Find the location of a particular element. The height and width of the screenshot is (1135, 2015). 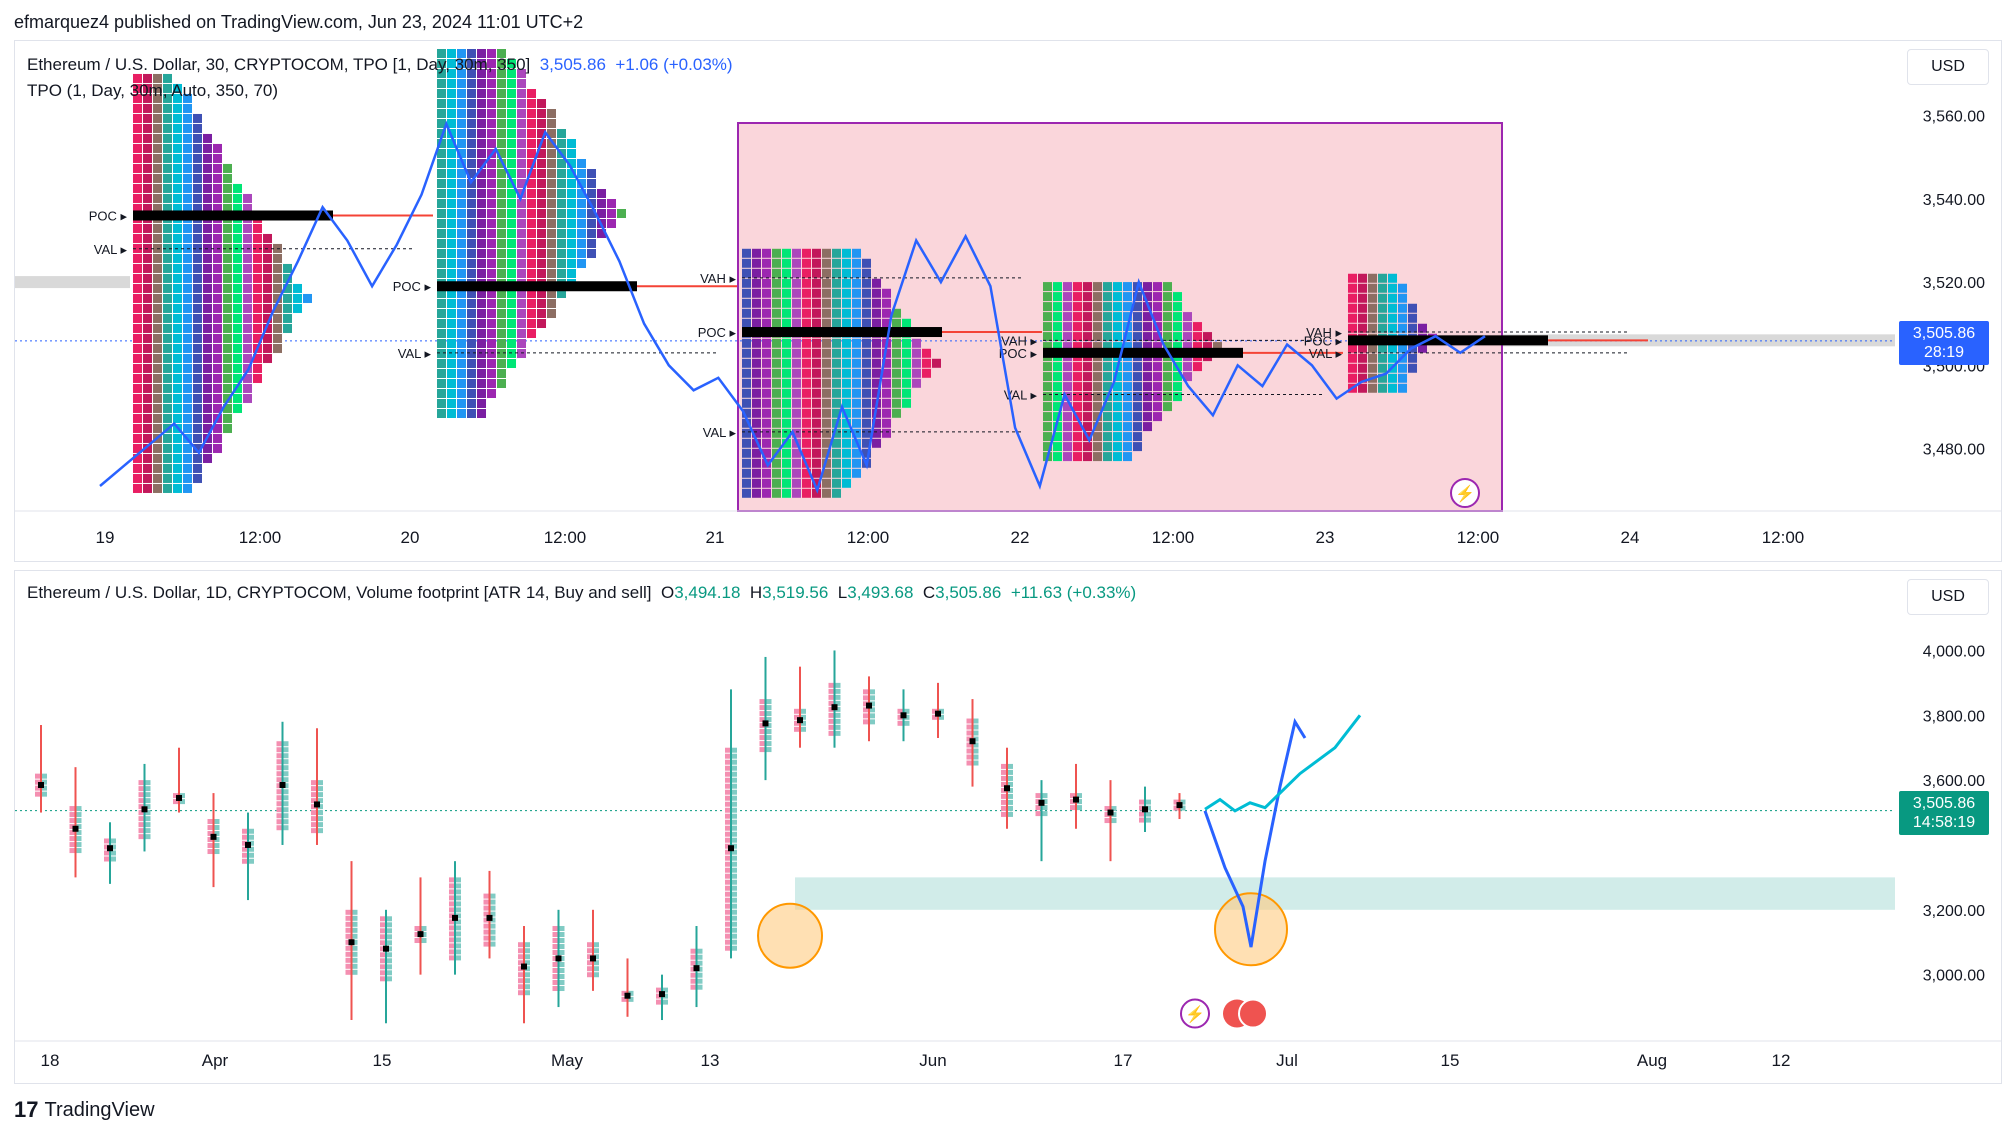

vah-label: VAH ▸ is located at coordinates (1324, 332).